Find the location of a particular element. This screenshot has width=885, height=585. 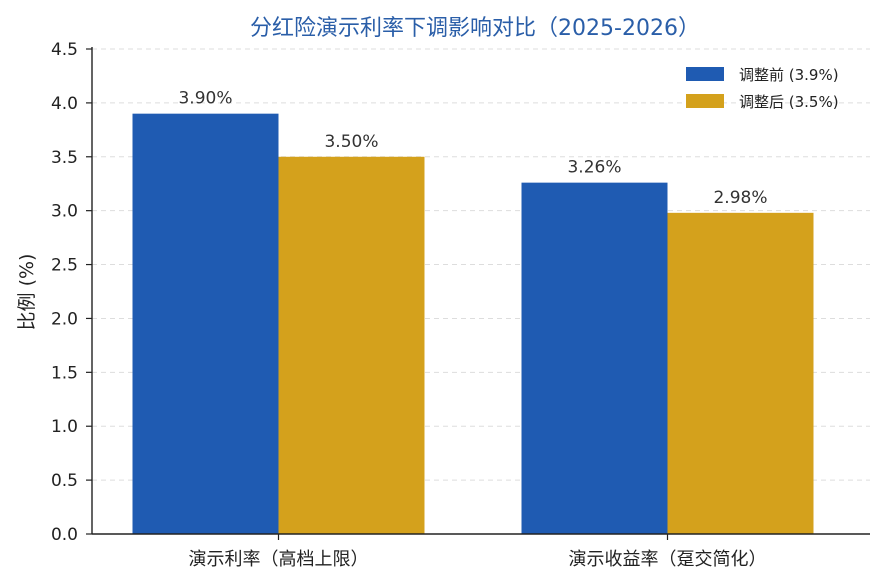

bar-value-label: 2.98% is located at coordinates (740, 198).